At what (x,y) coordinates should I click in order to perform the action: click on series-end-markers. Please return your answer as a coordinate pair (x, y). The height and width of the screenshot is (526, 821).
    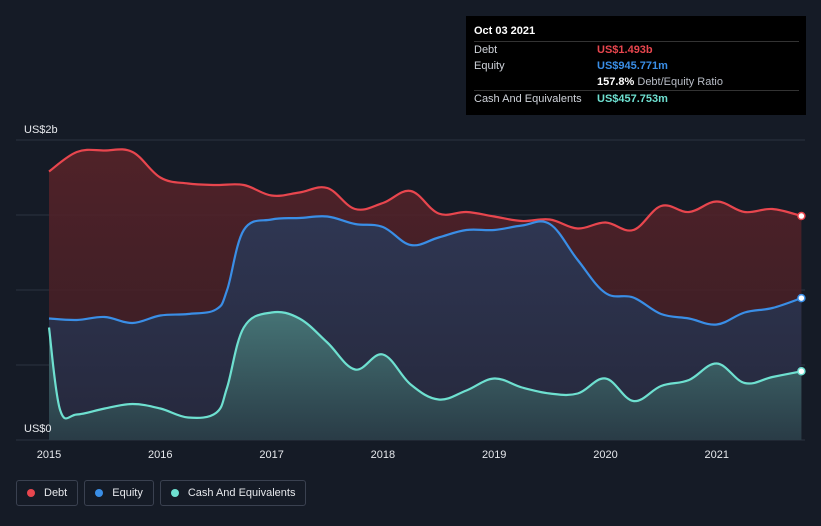
    Looking at the image, I should click on (801, 293).